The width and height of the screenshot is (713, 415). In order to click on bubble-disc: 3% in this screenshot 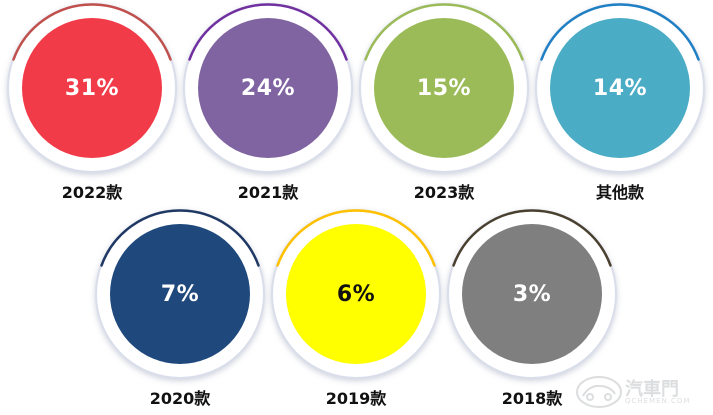, I will do `click(532, 294)`.